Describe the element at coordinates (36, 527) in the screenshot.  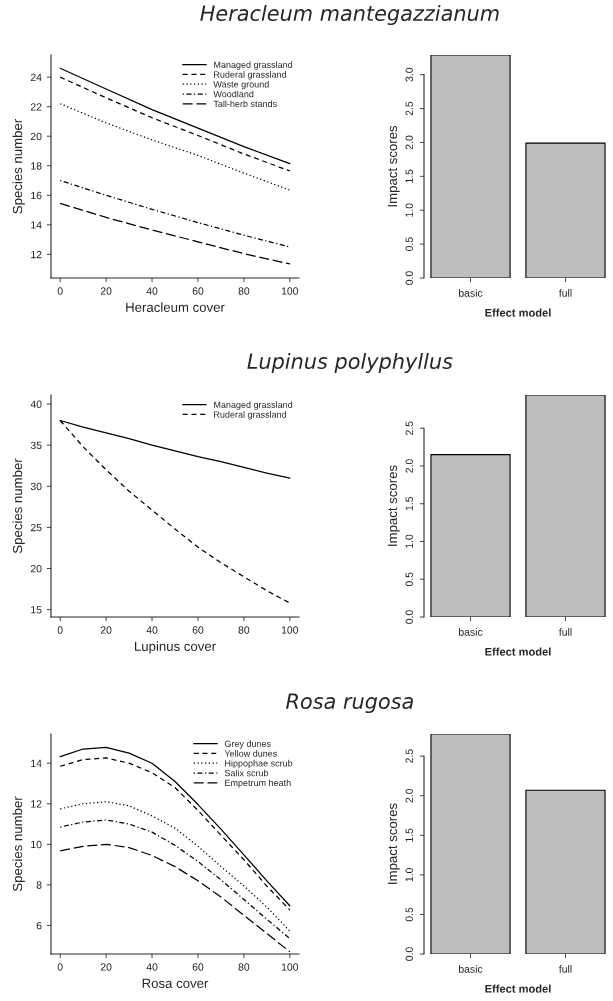
I see `y-tick-label: 25` at that location.